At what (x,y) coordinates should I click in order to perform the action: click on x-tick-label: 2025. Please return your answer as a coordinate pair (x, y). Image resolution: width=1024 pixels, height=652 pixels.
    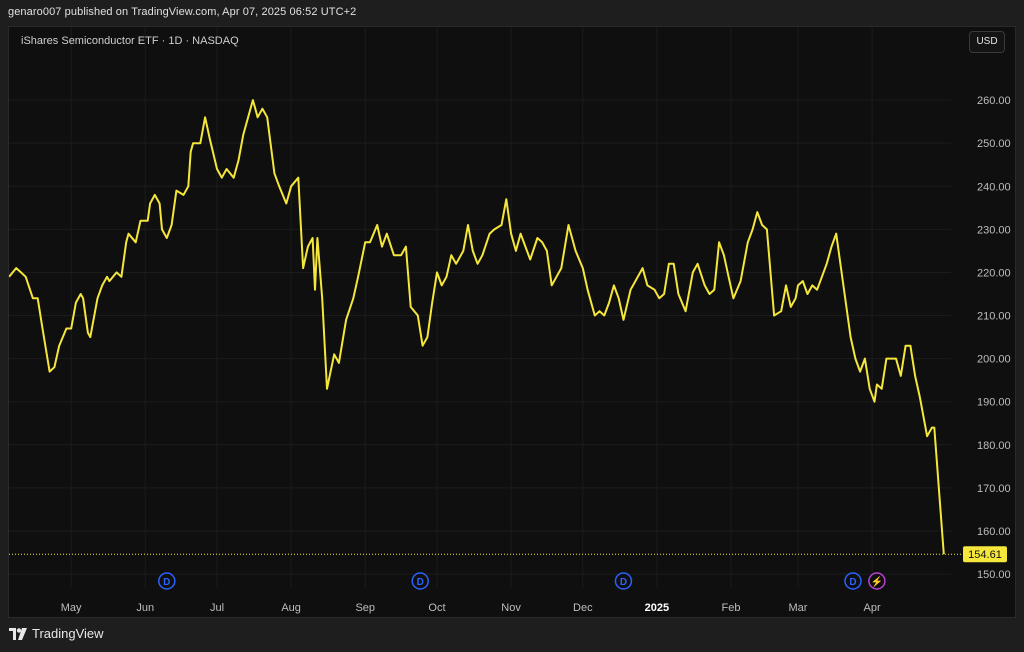
    Looking at the image, I should click on (657, 608).